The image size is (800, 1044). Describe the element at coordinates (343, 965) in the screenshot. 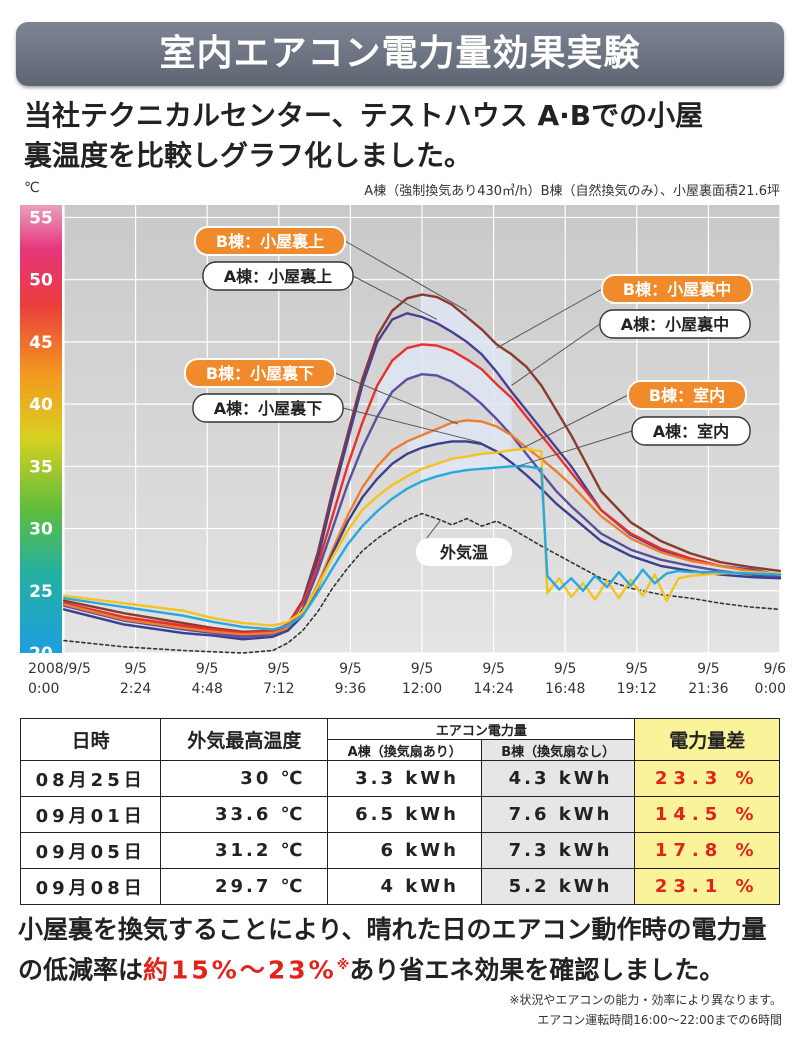

I see `footnote-mark: ※` at that location.